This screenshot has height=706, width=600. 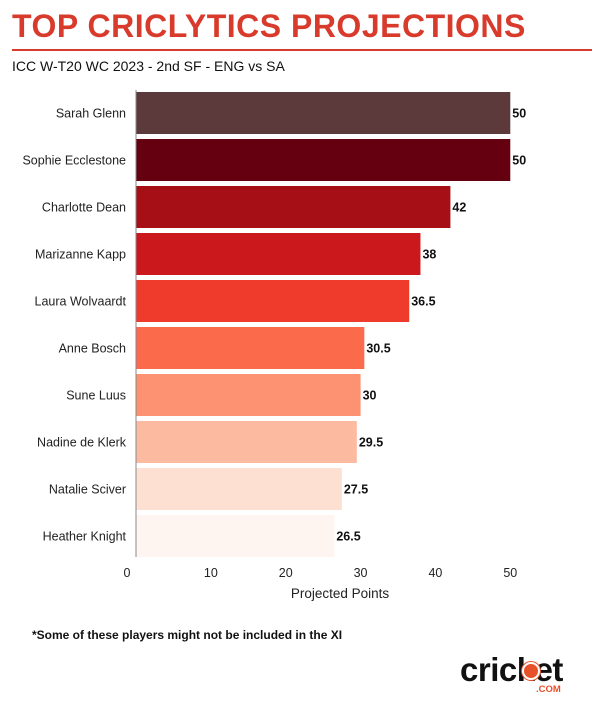 What do you see at coordinates (211, 573) in the screenshot?
I see `x-tick-label: 10` at bounding box center [211, 573].